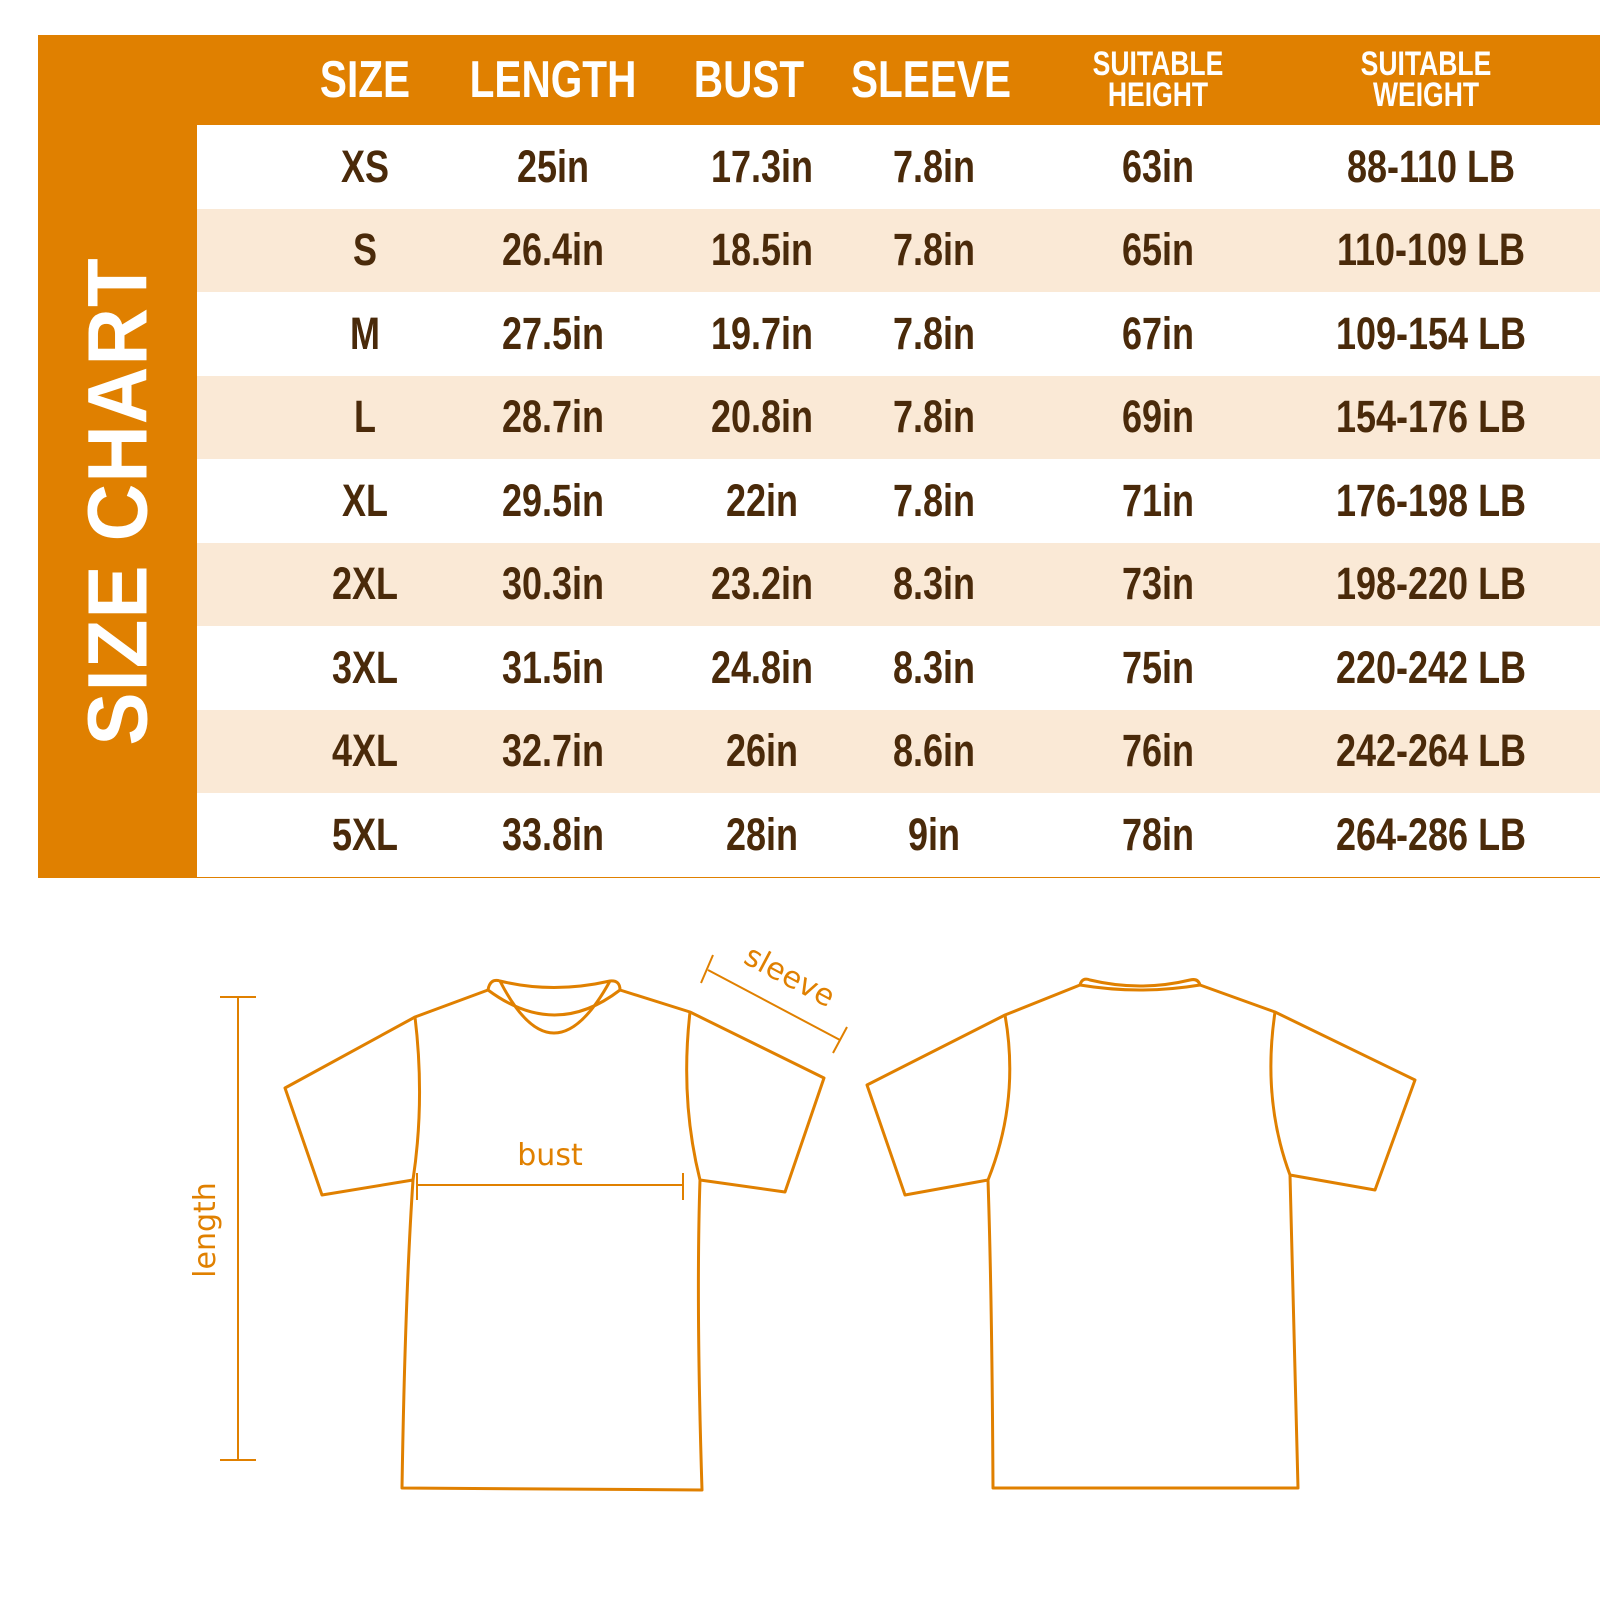 Image resolution: width=1600 pixels, height=1600 pixels. I want to click on cell-bust: 20.8in, so click(762, 417).